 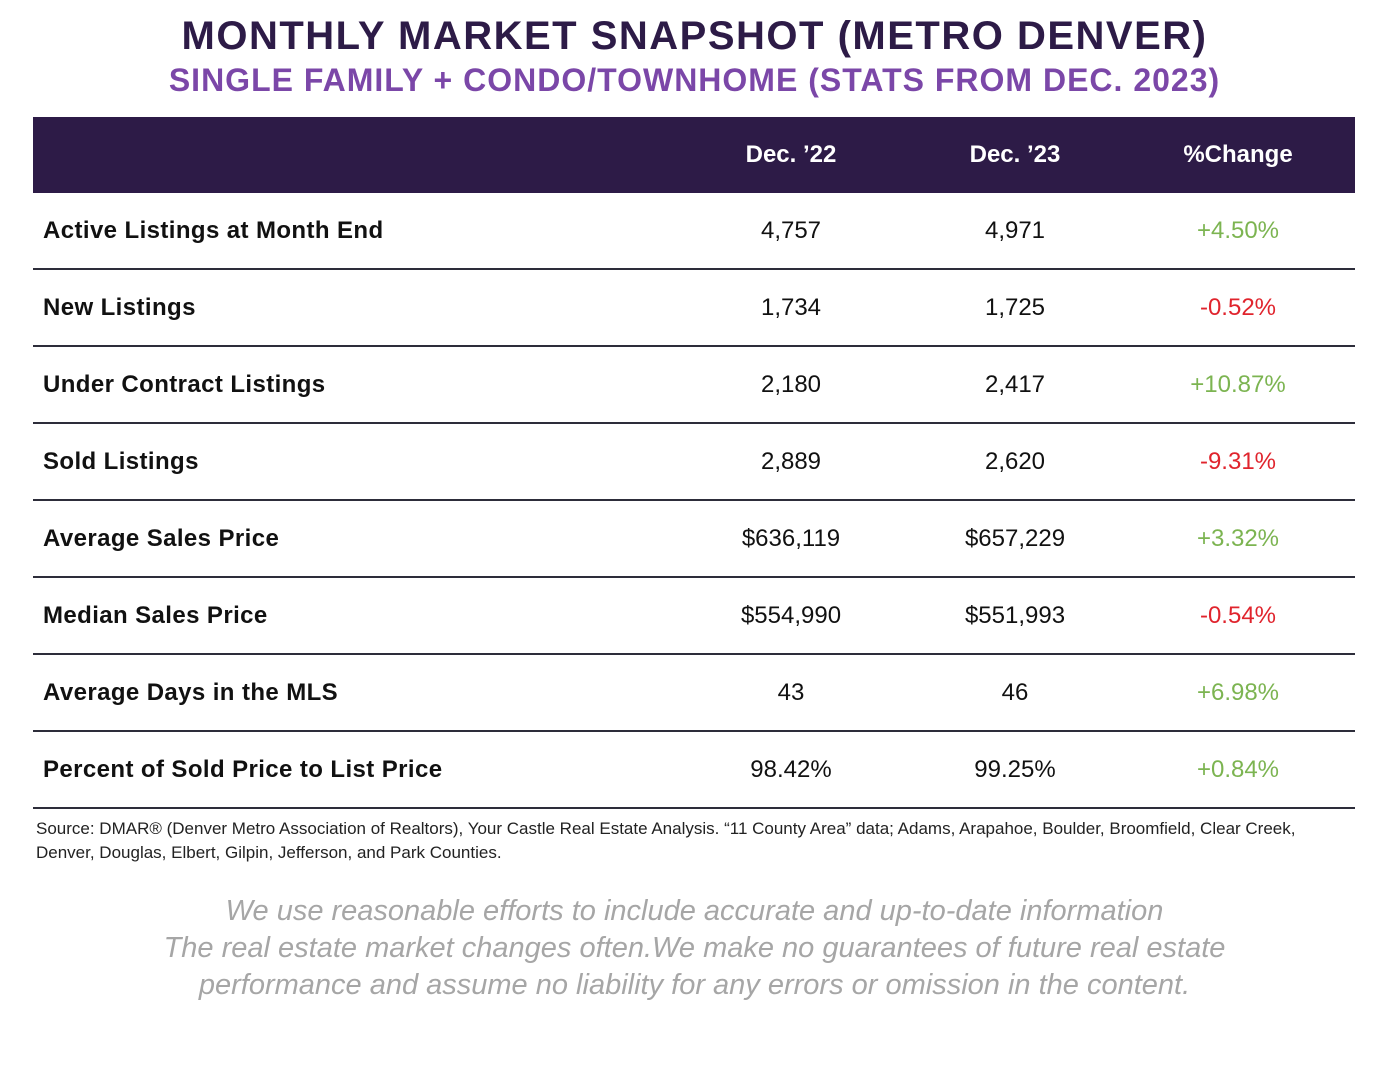 What do you see at coordinates (1015, 615) in the screenshot?
I see `dec-23-value: $551,993` at bounding box center [1015, 615].